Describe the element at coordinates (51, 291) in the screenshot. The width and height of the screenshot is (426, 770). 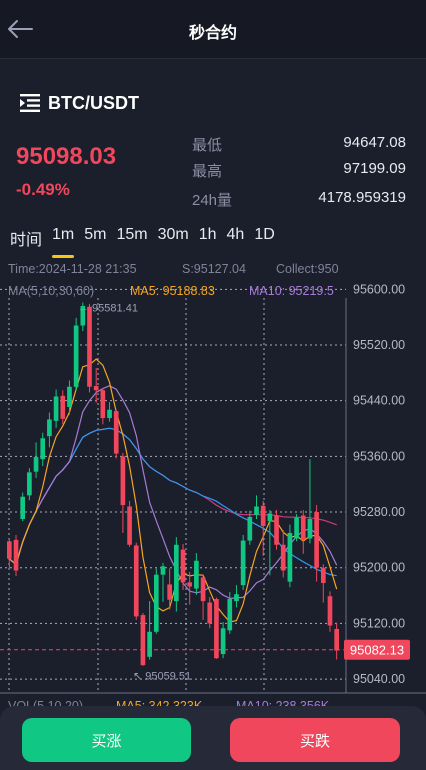
I see `ma-params: MA(5,10,30,60)` at that location.